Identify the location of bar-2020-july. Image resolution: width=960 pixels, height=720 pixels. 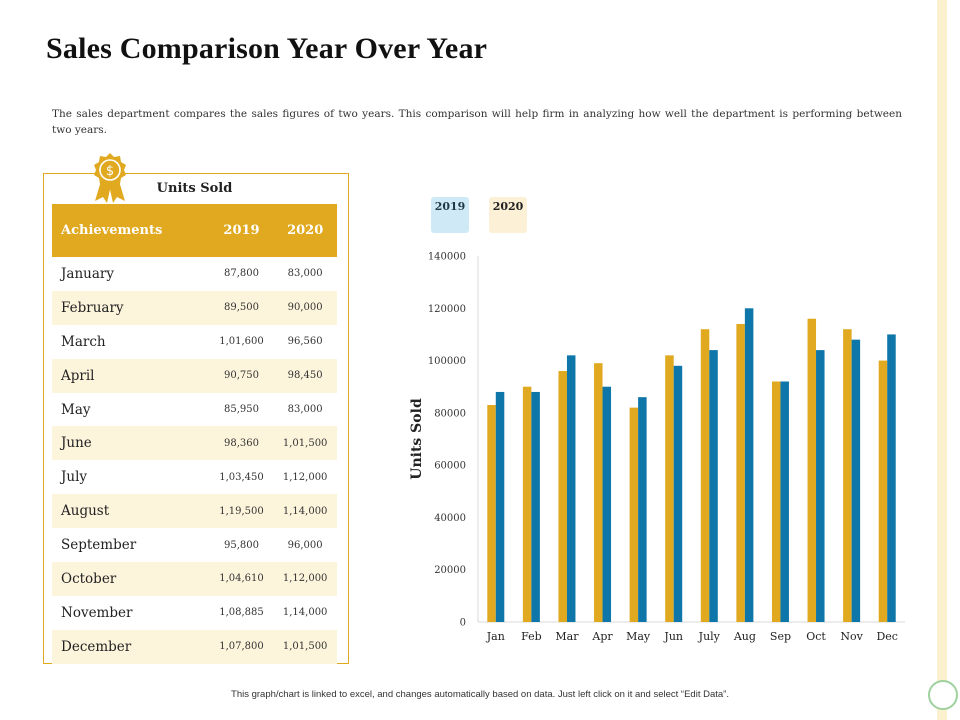
(713, 486).